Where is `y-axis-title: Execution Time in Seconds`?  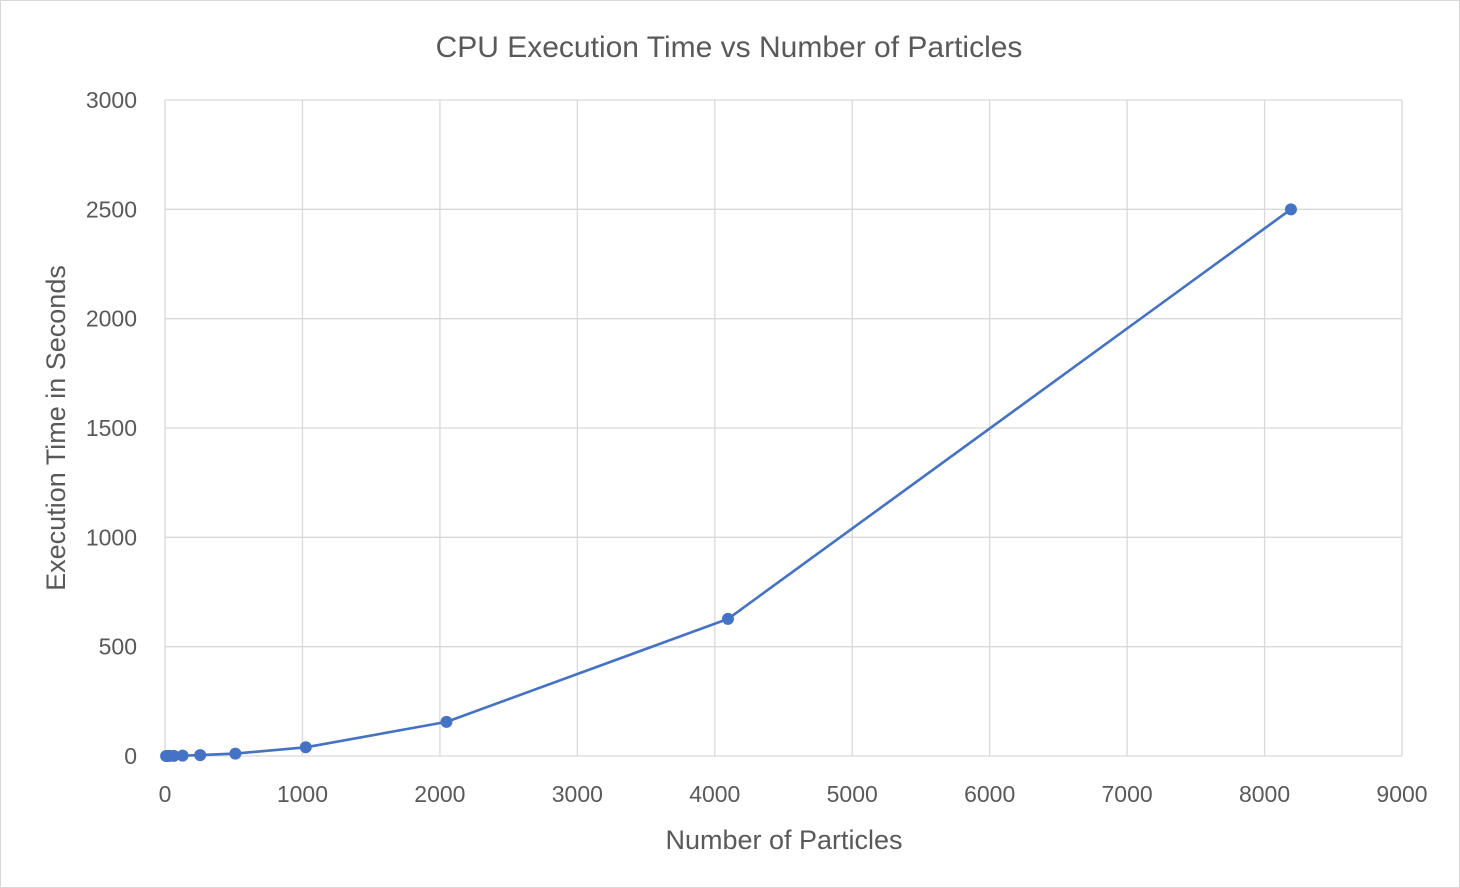 y-axis-title: Execution Time in Seconds is located at coordinates (56, 428).